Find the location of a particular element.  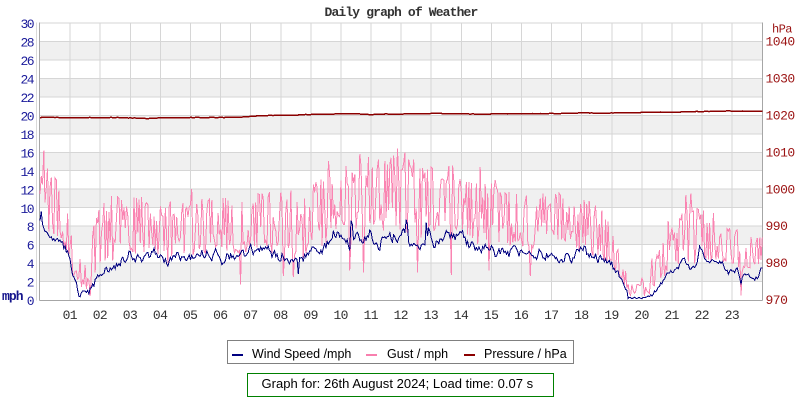

svg-text: Daily graph of Weather is located at coordinates (401, 12).